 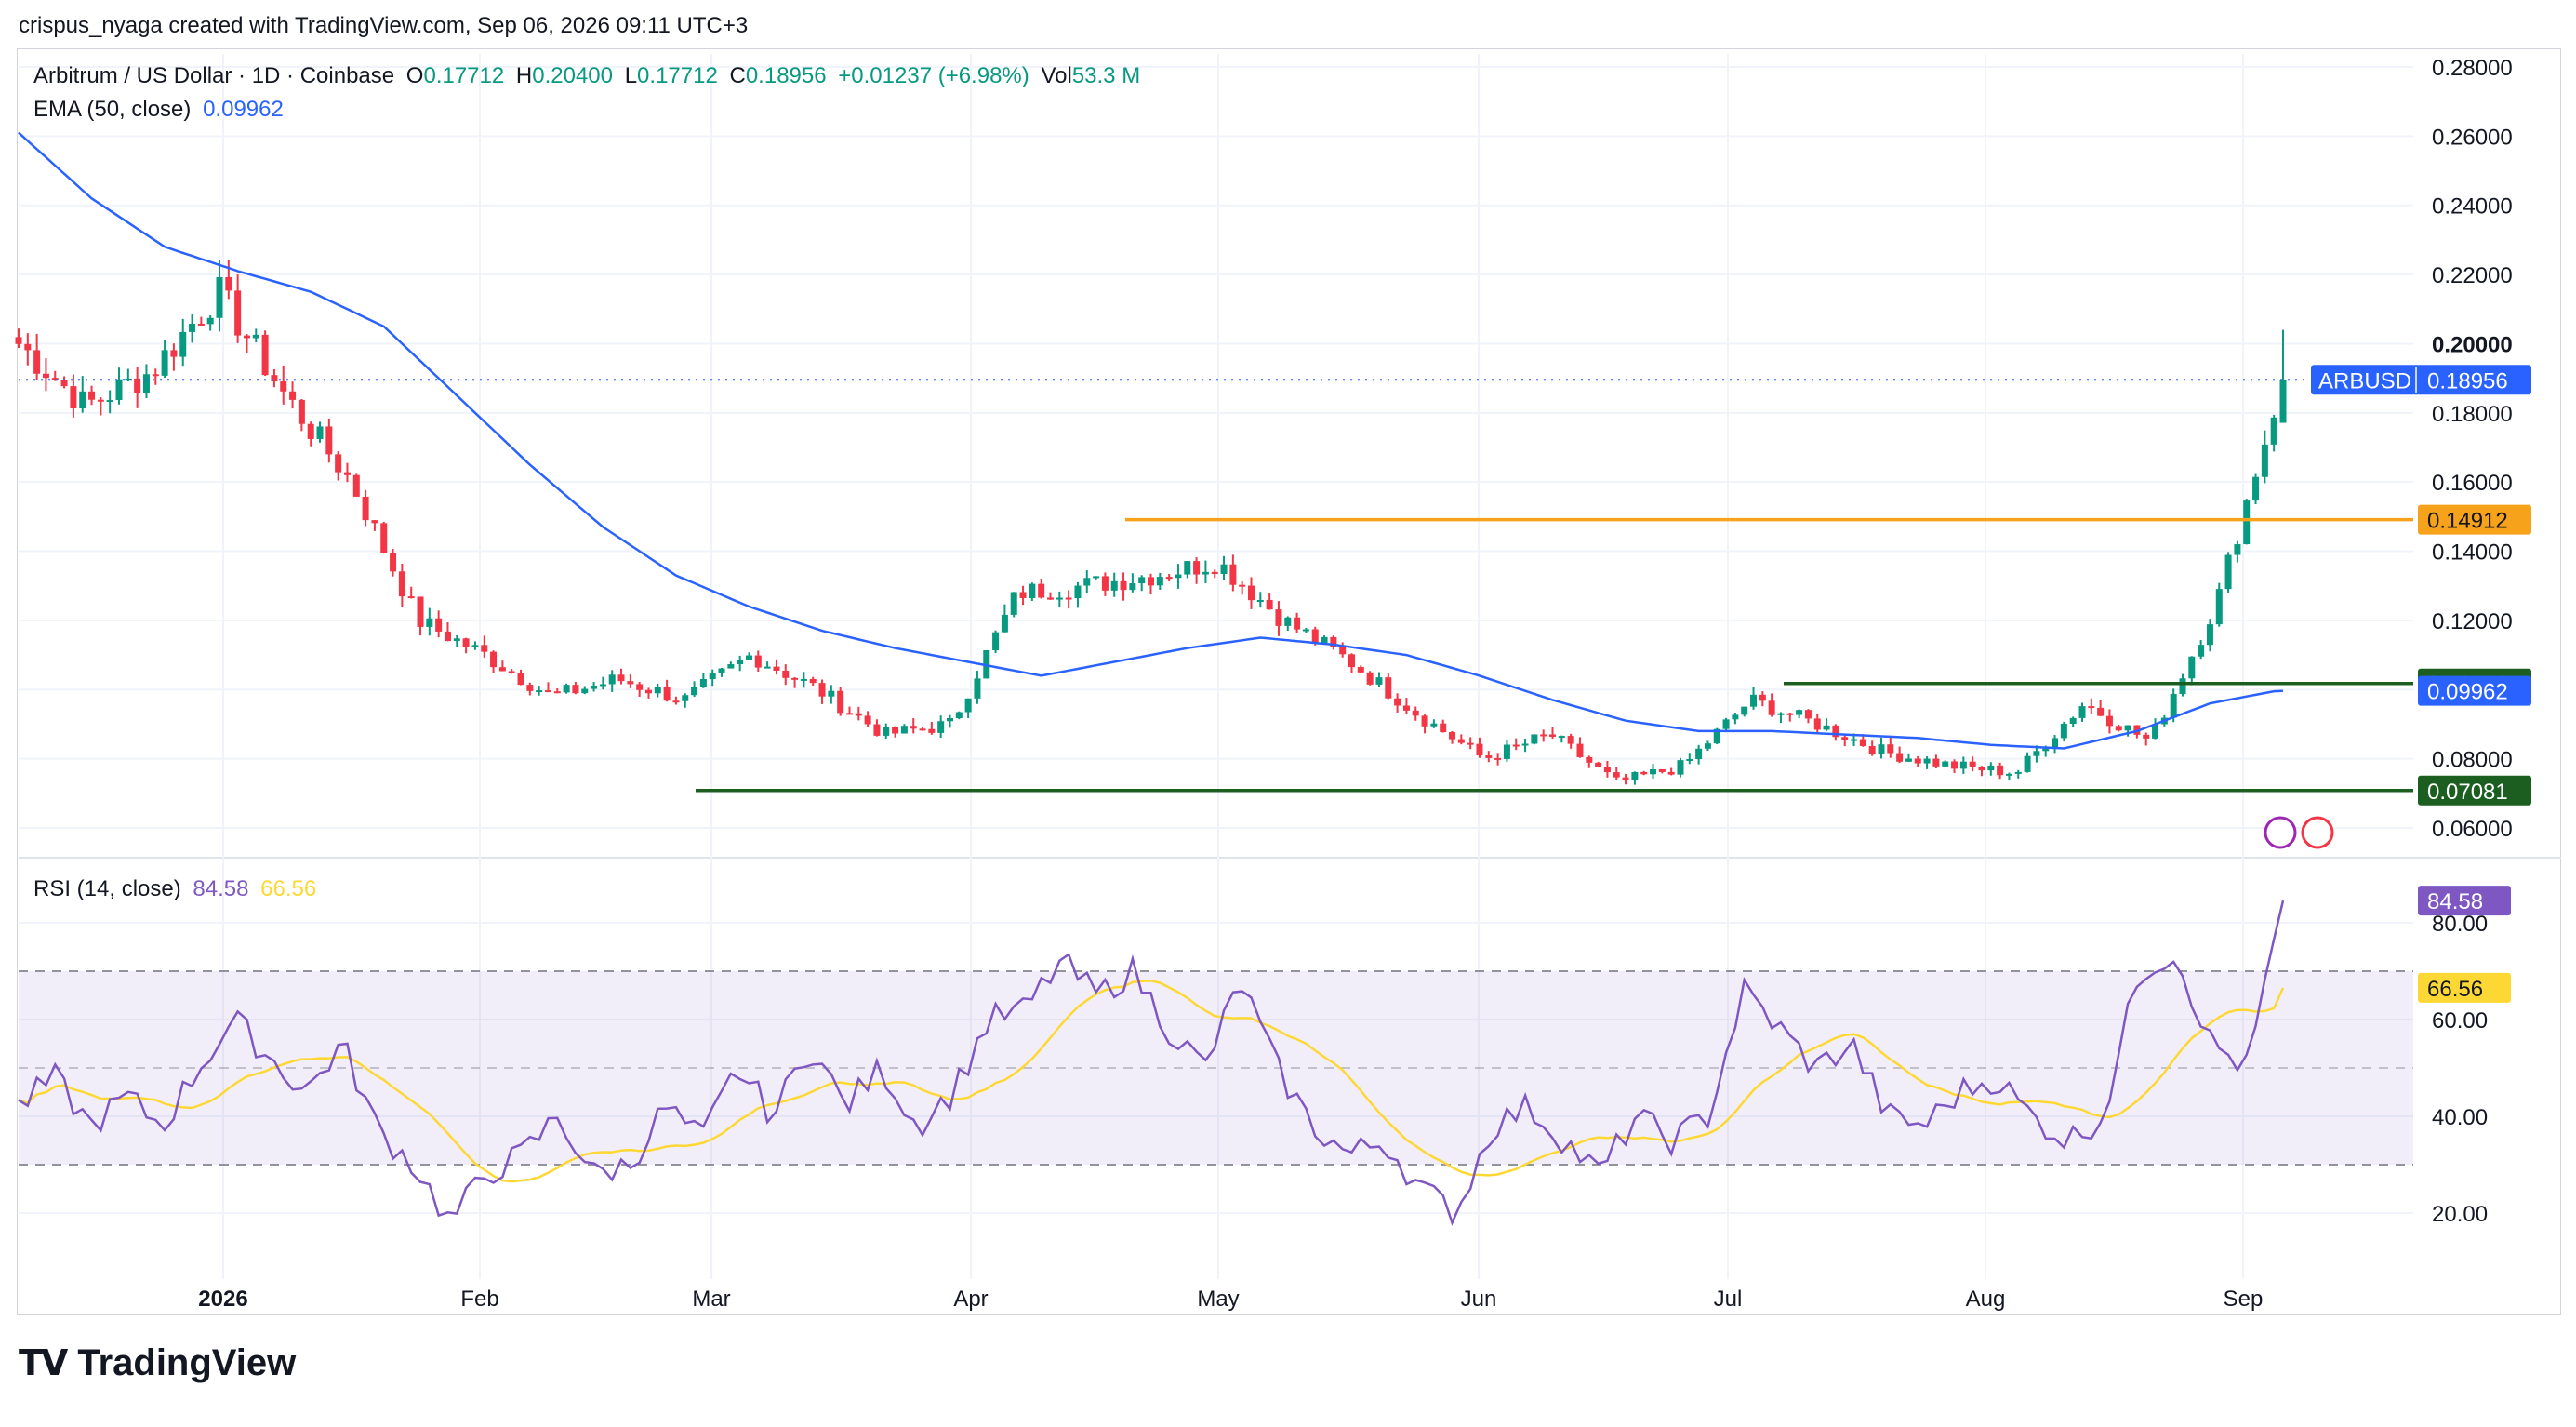 What do you see at coordinates (2280, 832) in the screenshot?
I see `lightning-event-icon` at bounding box center [2280, 832].